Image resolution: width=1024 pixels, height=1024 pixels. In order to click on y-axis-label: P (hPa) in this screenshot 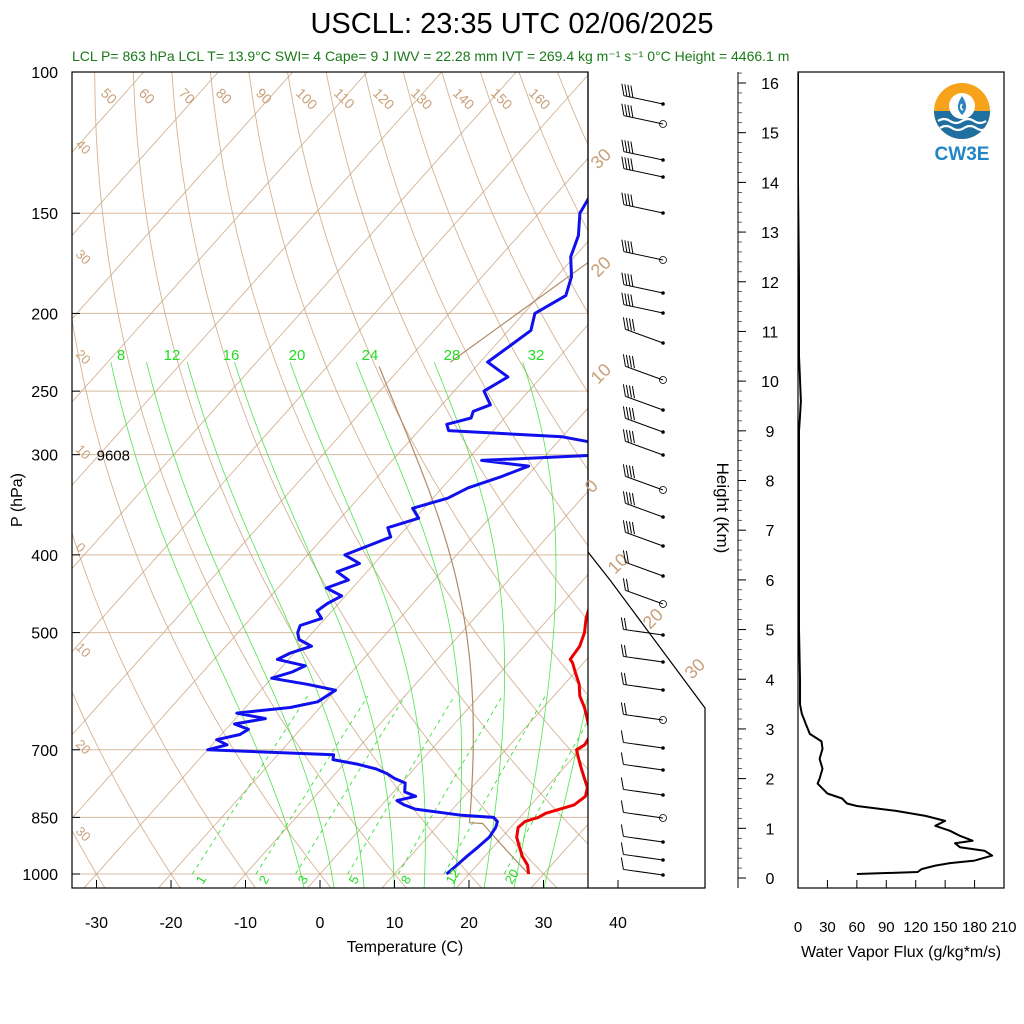, I will do `click(17, 500)`.